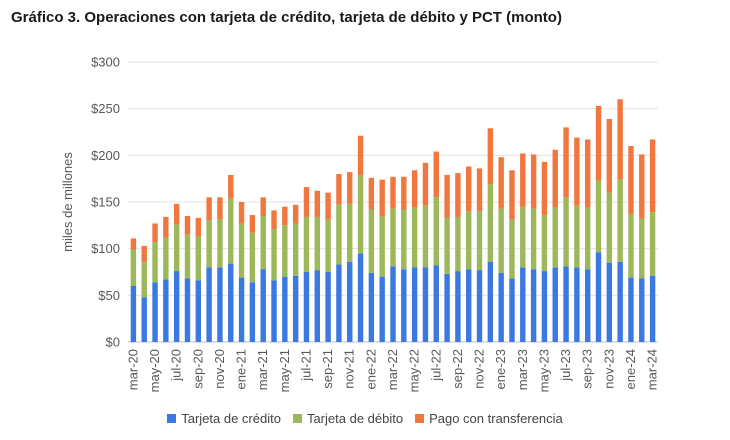  I want to click on x-tick-label: nov-21, so click(349, 369).